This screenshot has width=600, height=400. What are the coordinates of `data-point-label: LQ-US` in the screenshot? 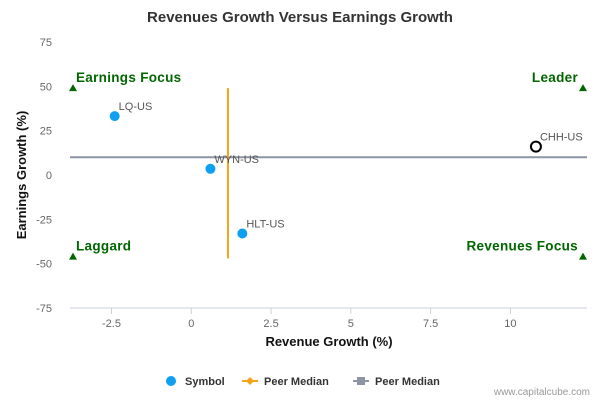 It's located at (136, 107).